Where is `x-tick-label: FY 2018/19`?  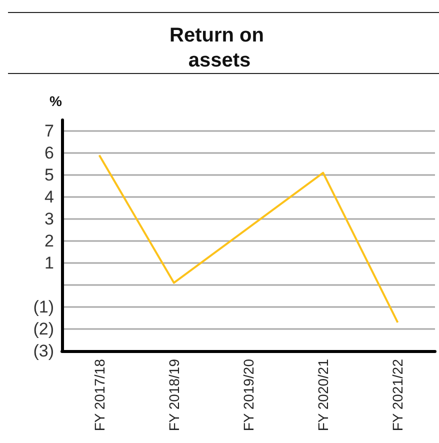
x-tick-label: FY 2018/19 is located at coordinates (174, 395).